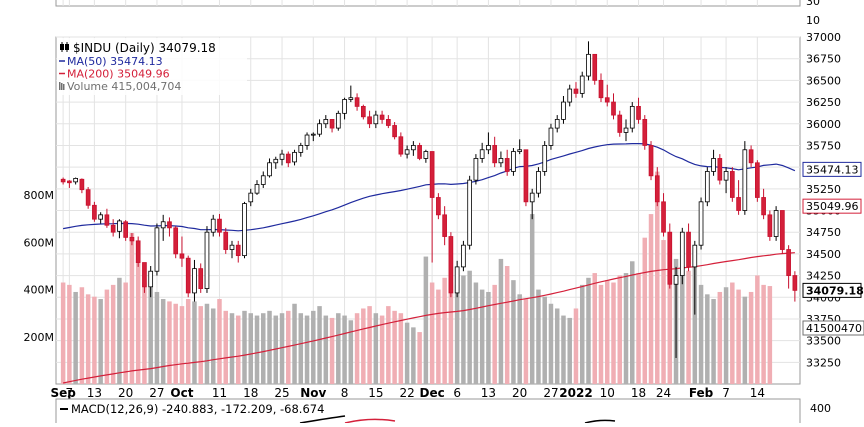 This screenshot has width=864, height=427. I want to click on top-panel-label: 30, so click(813, 4).